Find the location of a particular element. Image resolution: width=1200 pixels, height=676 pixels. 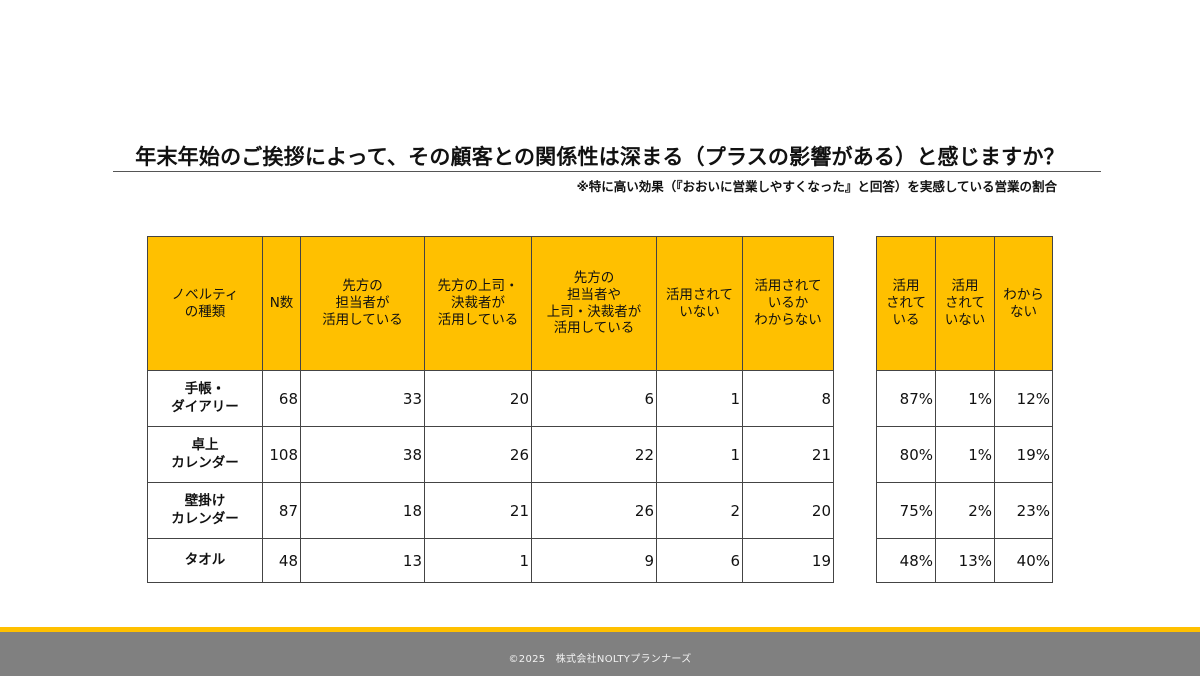

cell-percent: 2% is located at coordinates (965, 510).